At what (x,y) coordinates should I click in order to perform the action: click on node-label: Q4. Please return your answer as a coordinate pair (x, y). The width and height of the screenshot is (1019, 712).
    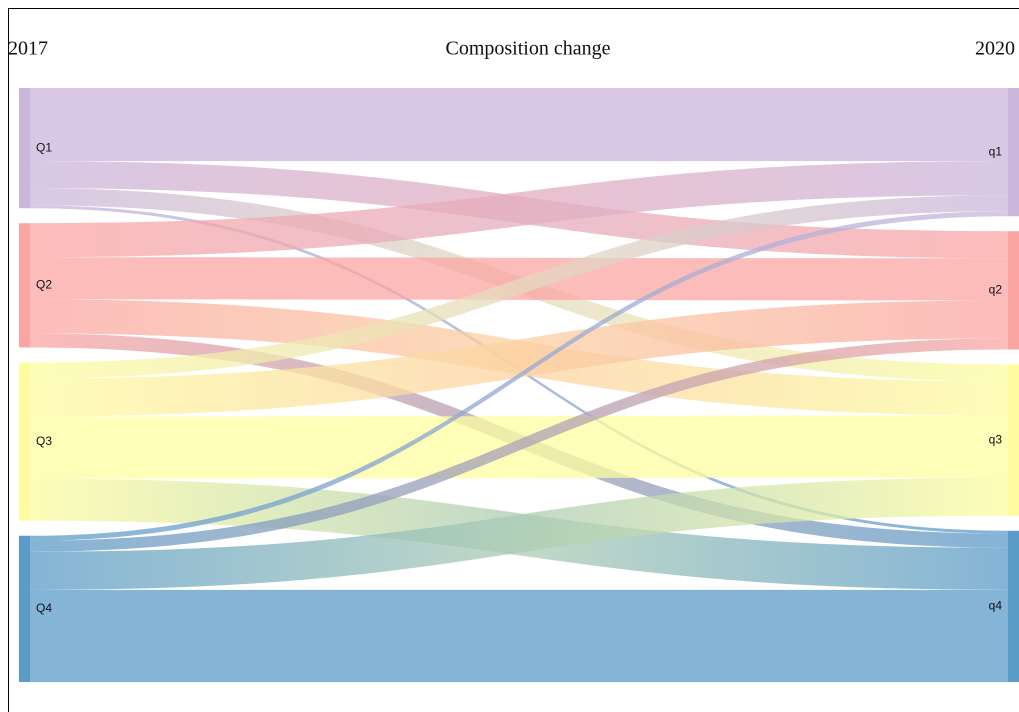
    Looking at the image, I should click on (44, 608).